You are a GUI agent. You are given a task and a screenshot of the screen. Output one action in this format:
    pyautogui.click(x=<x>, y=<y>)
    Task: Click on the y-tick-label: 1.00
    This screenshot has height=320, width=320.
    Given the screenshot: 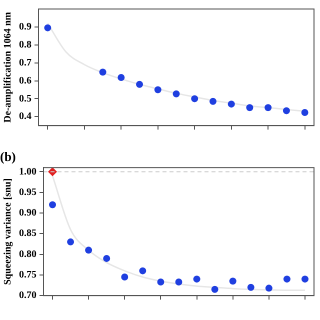 What is the action you would take?
    pyautogui.click(x=27, y=172)
    